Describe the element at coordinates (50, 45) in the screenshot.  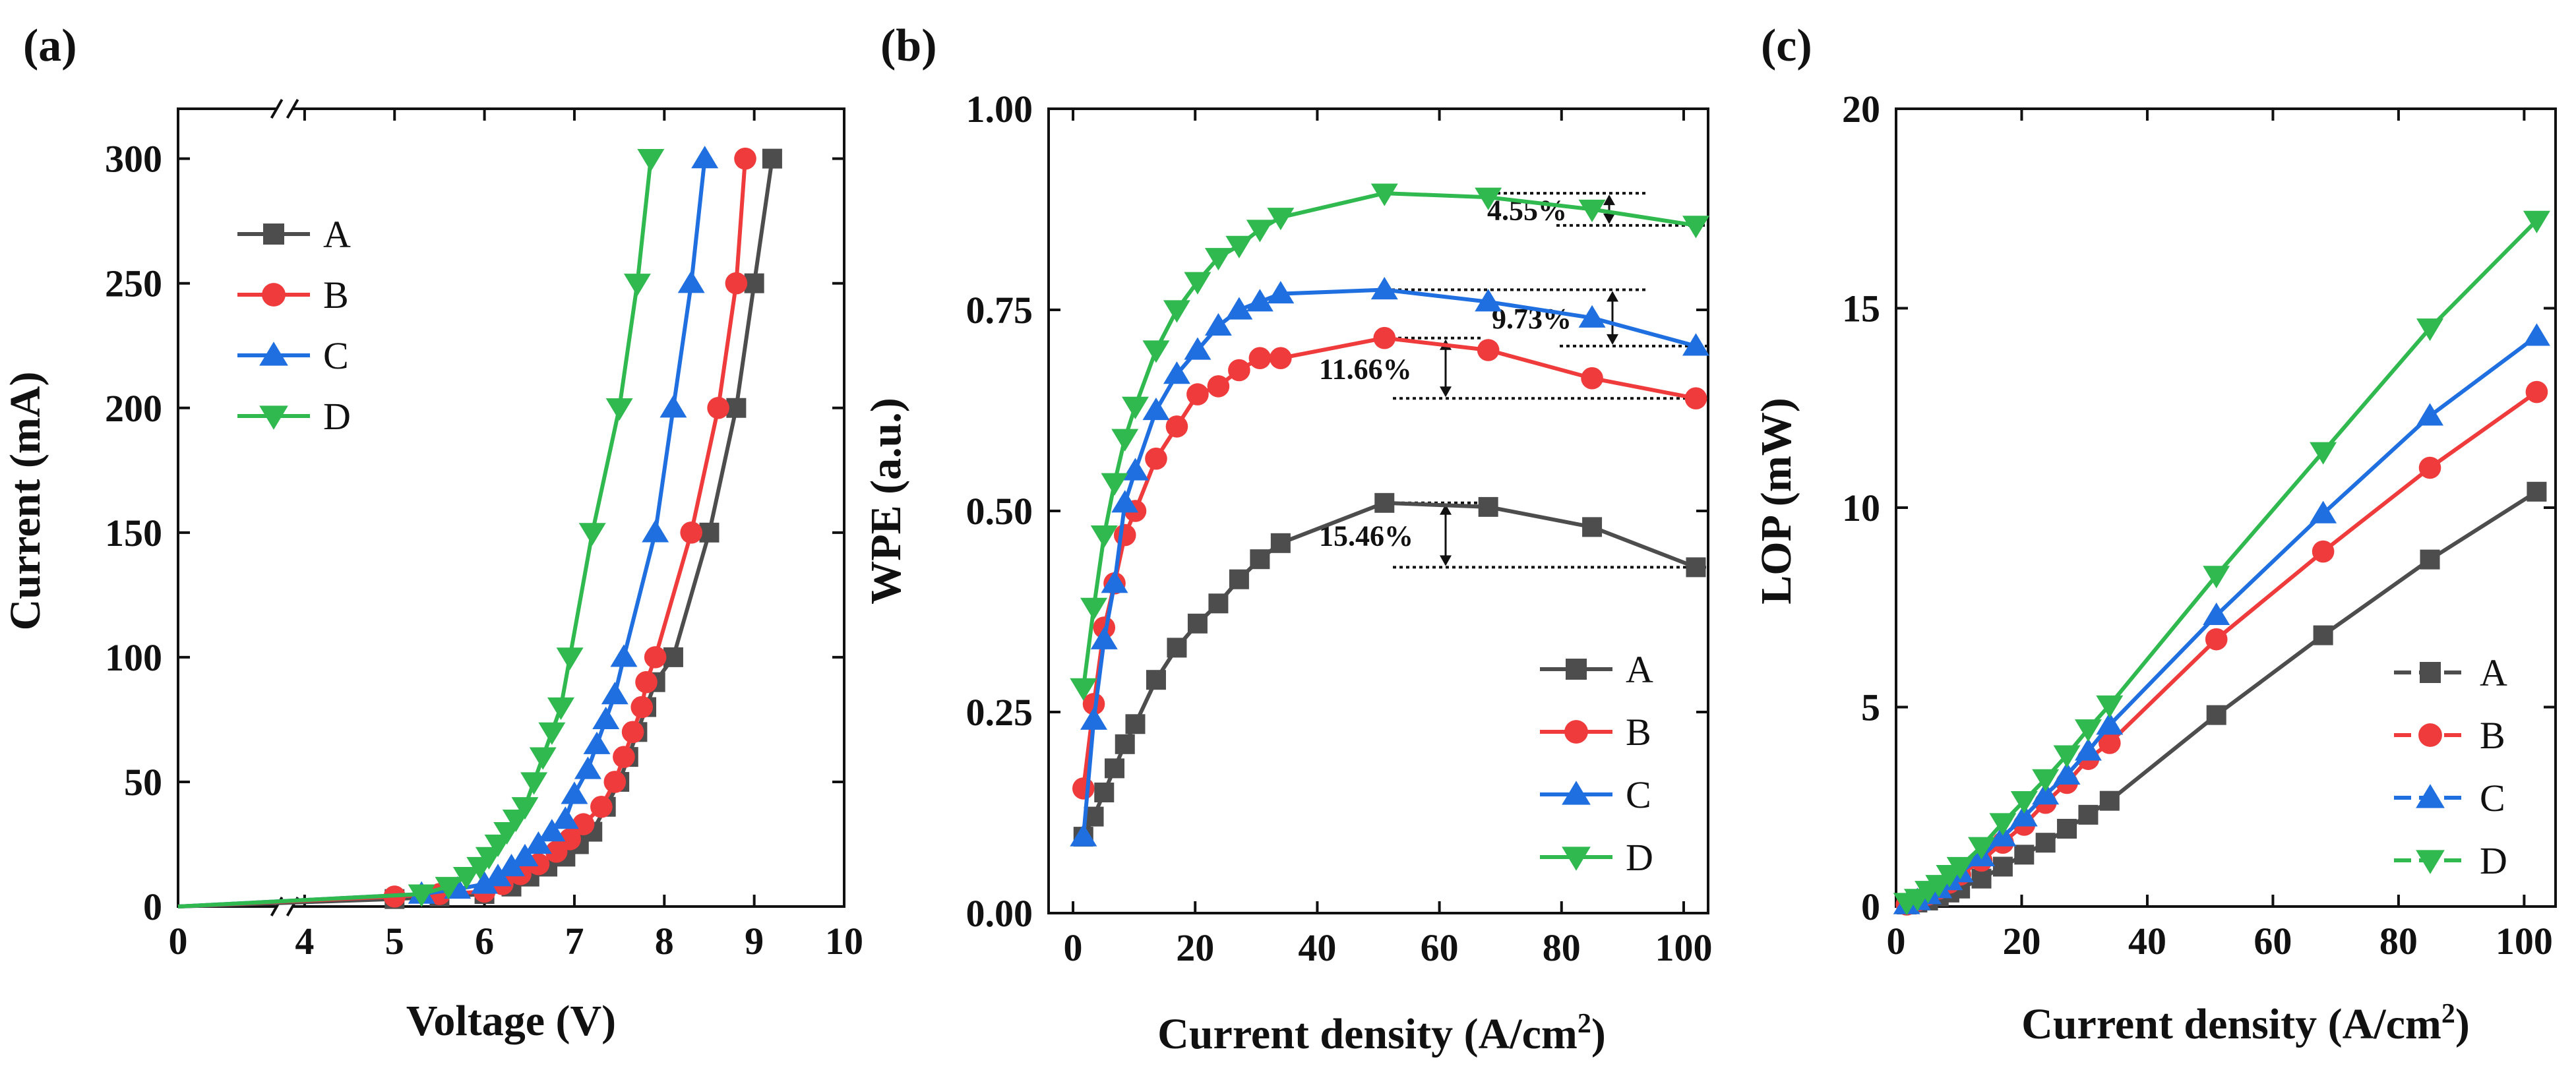
I see `panel-label-a: (a)` at that location.